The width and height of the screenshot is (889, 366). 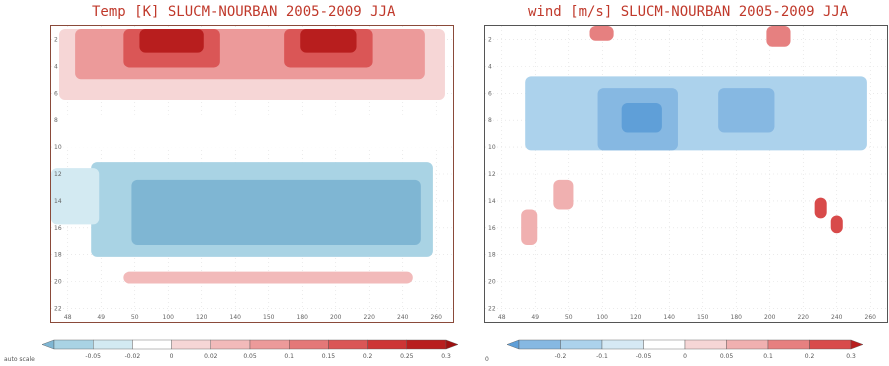 I want to click on colorbar-tick-label: 0.15, so click(x=329, y=356).